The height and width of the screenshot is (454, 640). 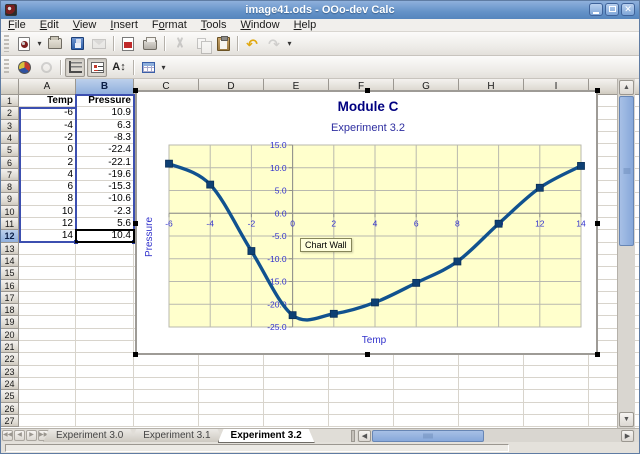 I want to click on cell-B15, so click(x=105, y=273).